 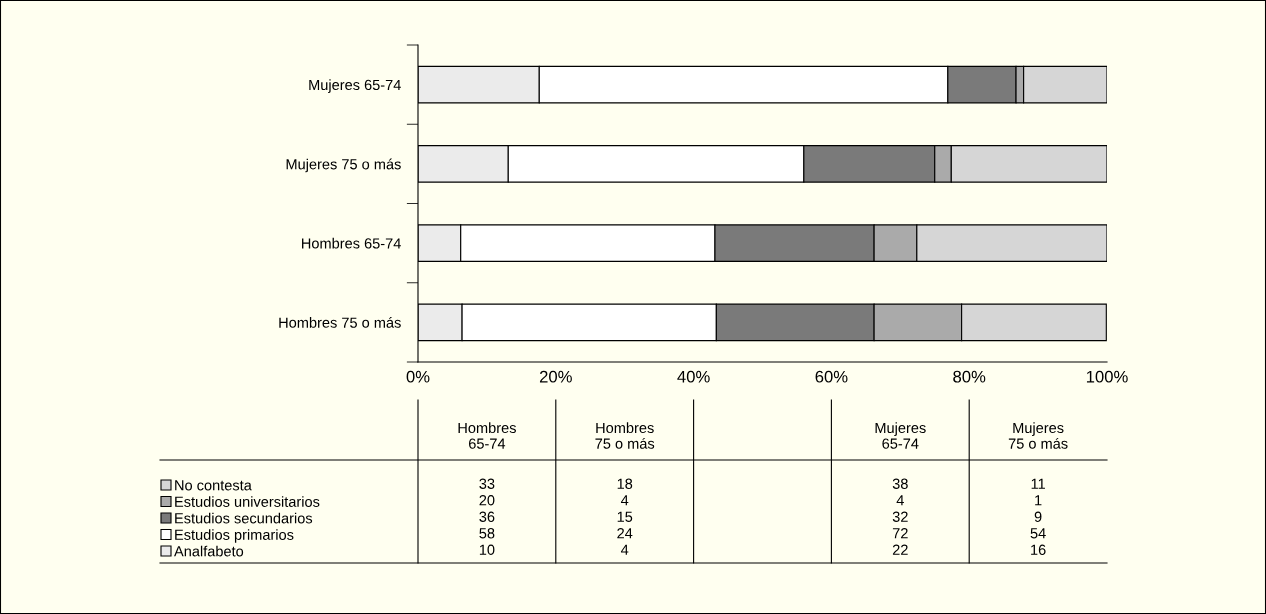 I want to click on data-label: 18, so click(x=625, y=483).